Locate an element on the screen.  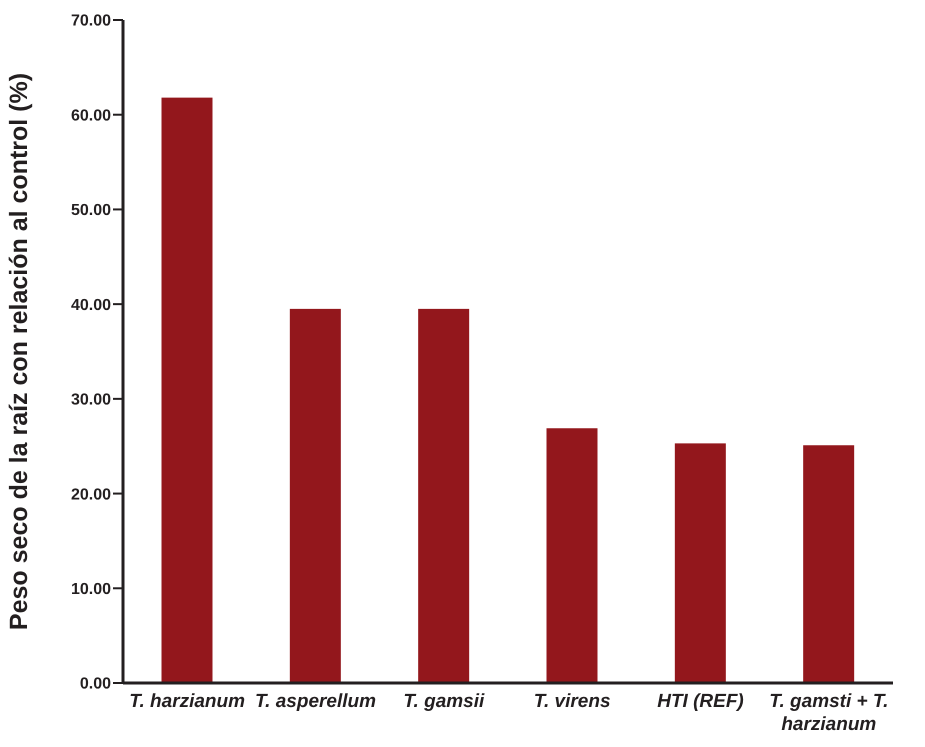
y-tick-label: 60.00 is located at coordinates (91, 115).